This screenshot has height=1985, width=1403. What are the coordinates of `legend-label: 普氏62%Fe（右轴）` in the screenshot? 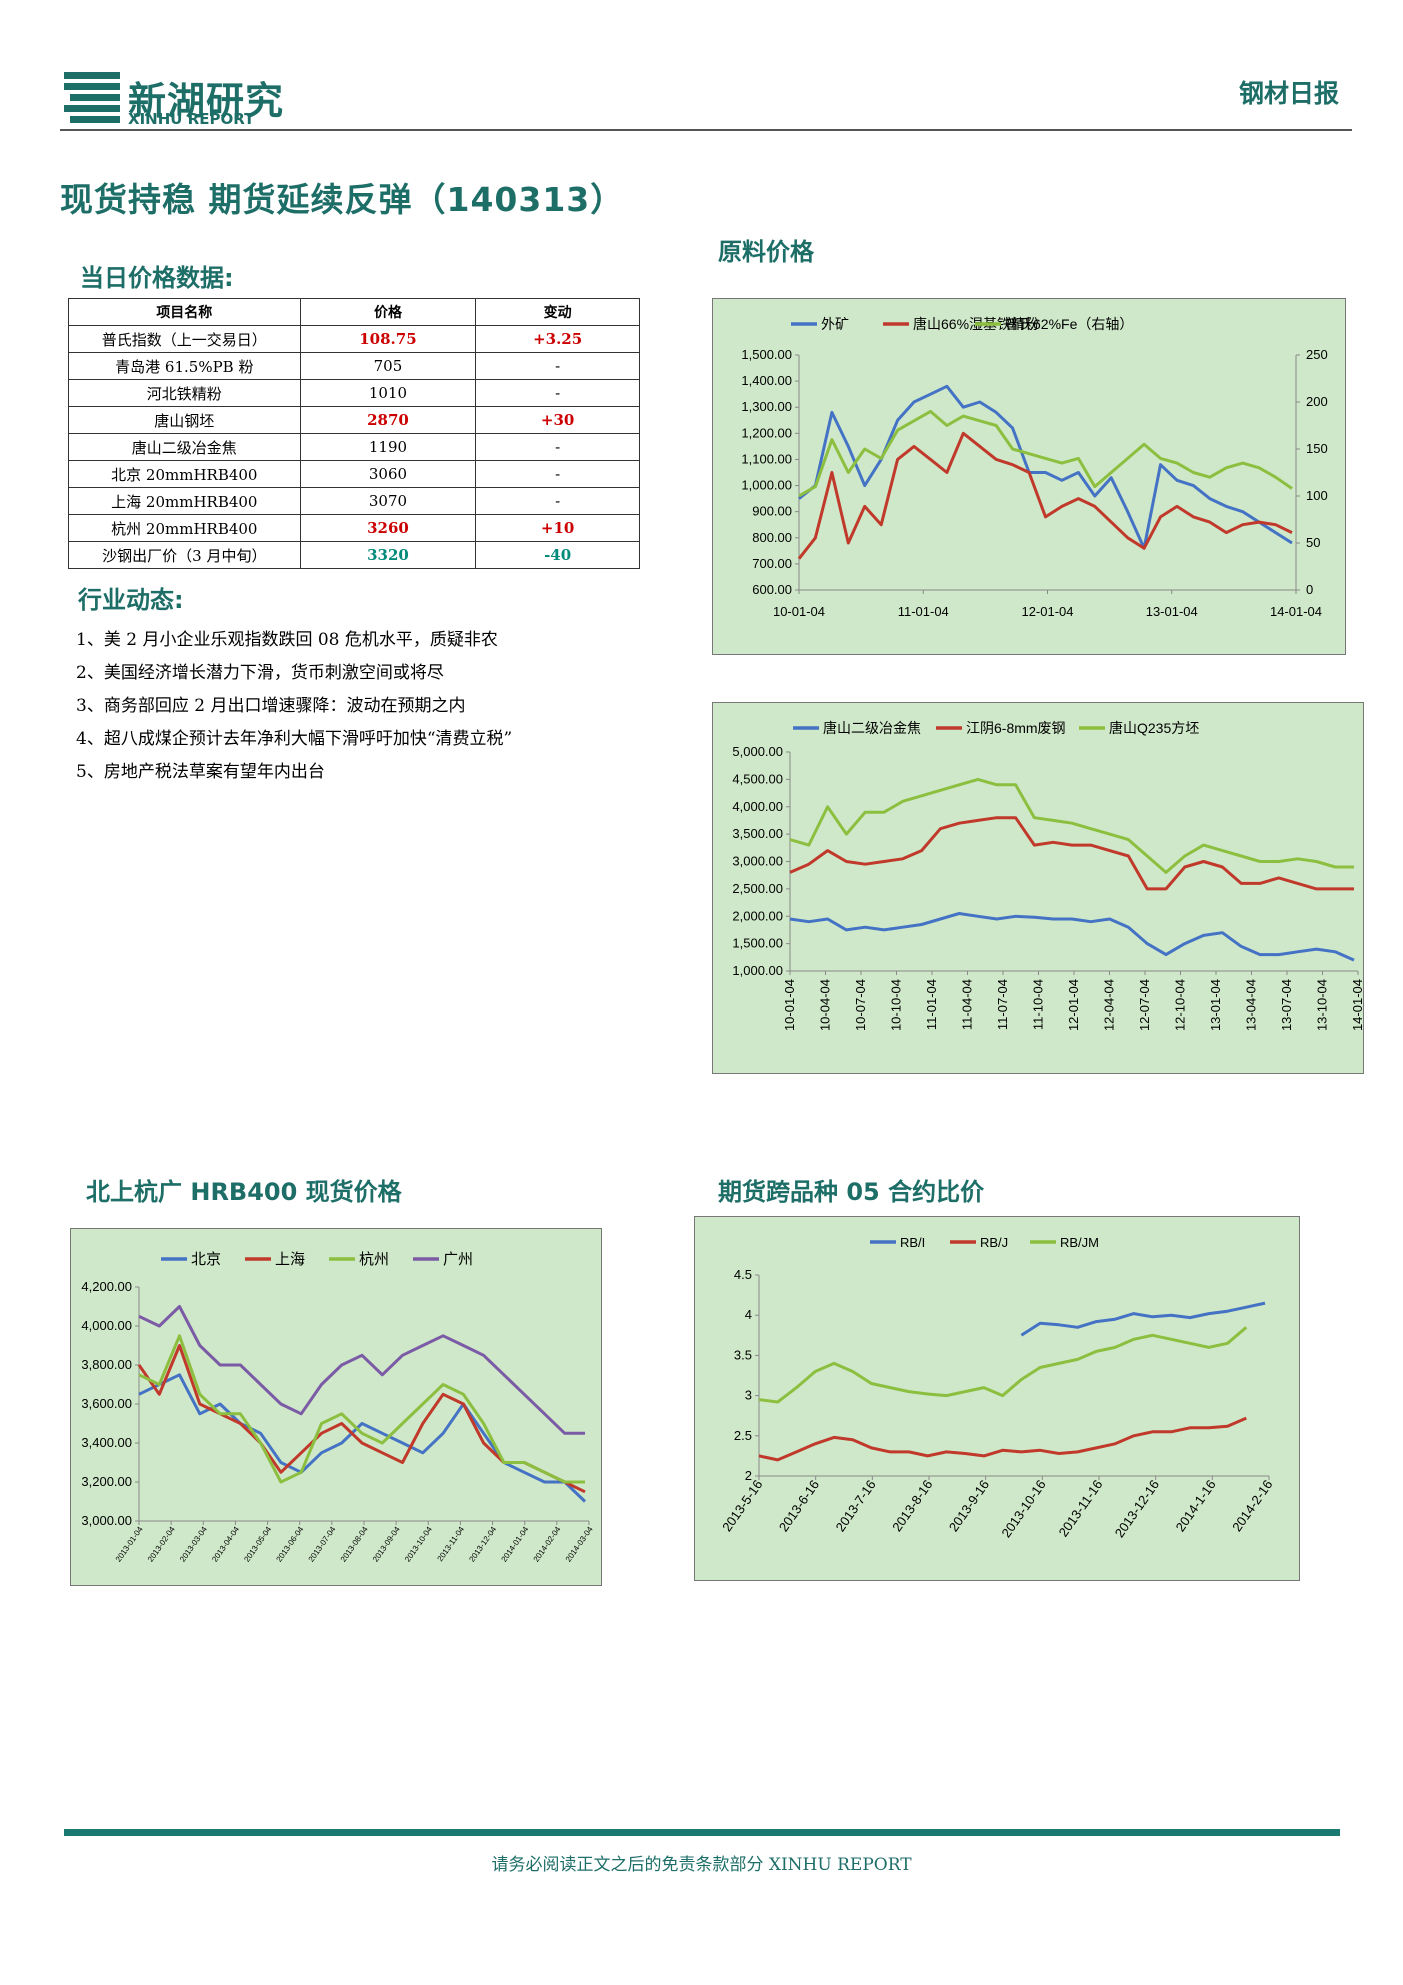 It's located at (1069, 324).